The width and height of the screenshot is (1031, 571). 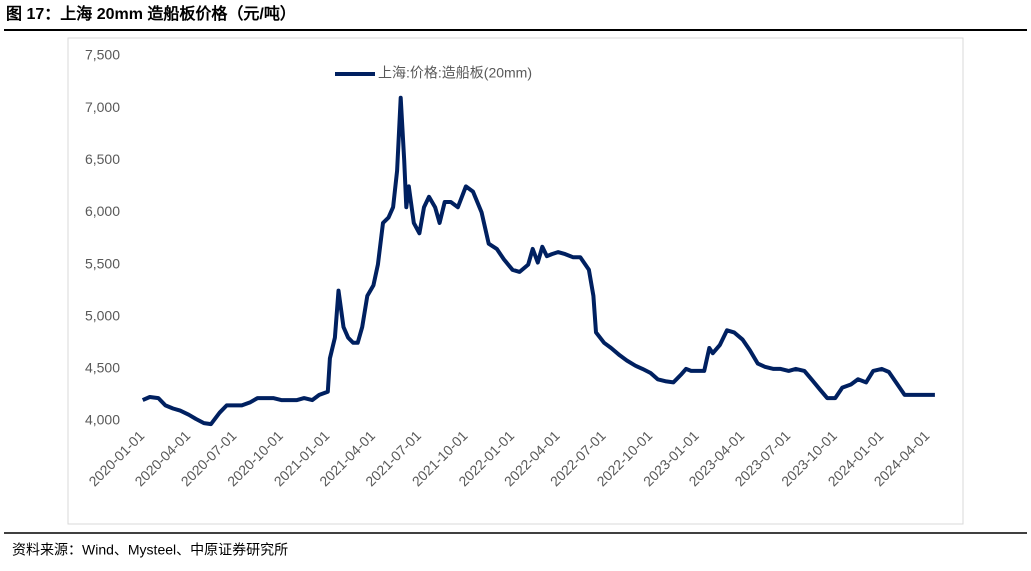 I want to click on source: 资料来源：Wind、Mysteel、中原证券研究所, so click(x=150, y=550).